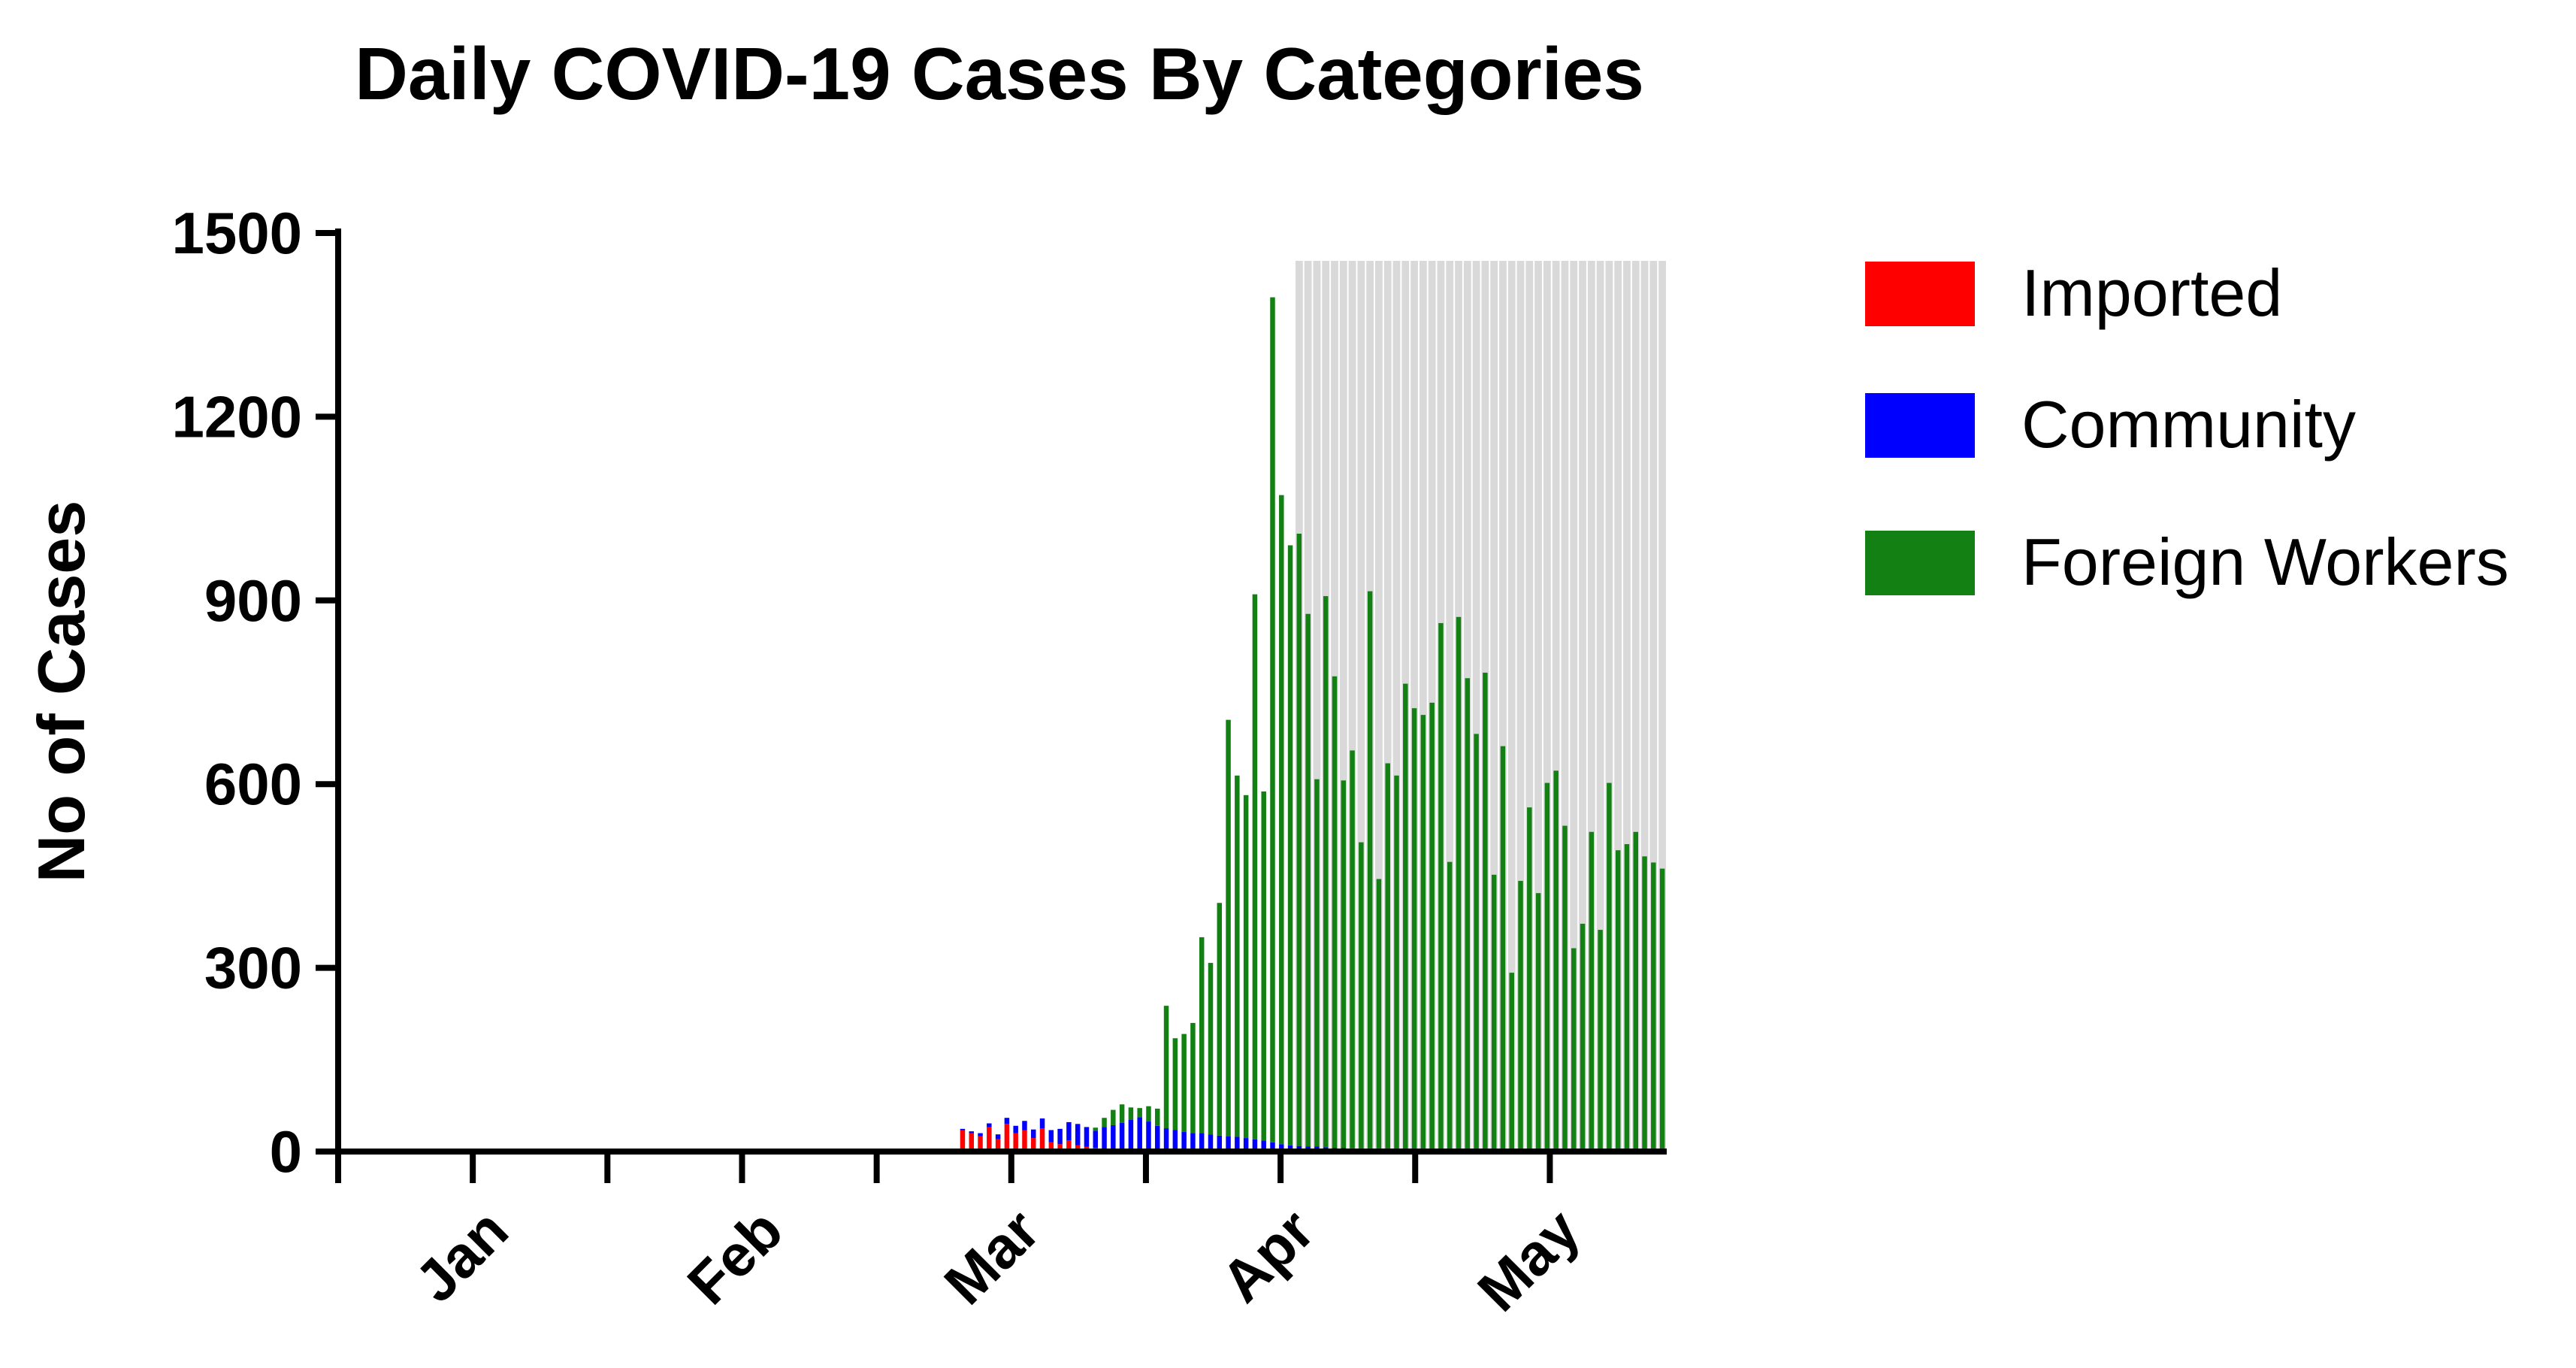  What do you see at coordinates (1920, 294) in the screenshot?
I see `legend-swatch-imported` at bounding box center [1920, 294].